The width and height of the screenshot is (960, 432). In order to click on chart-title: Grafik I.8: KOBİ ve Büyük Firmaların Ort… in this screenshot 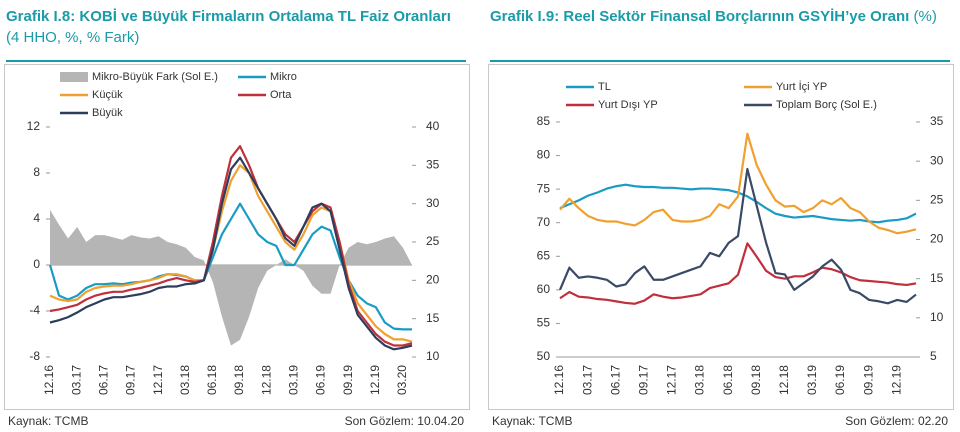, I will do `click(228, 16)`.